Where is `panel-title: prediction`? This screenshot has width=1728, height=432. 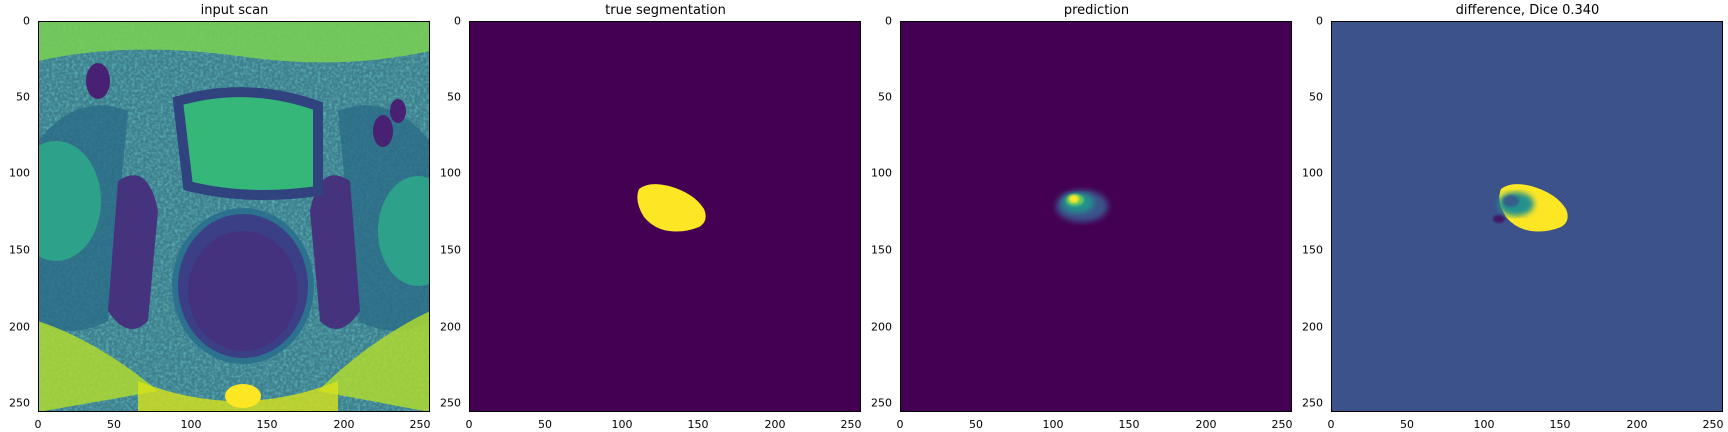
panel-title: prediction is located at coordinates (1096, 10).